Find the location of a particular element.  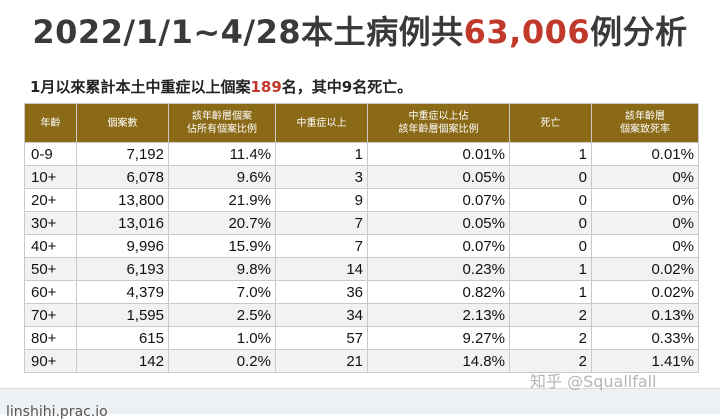

case-share-cell: 7.0% is located at coordinates (222, 292).